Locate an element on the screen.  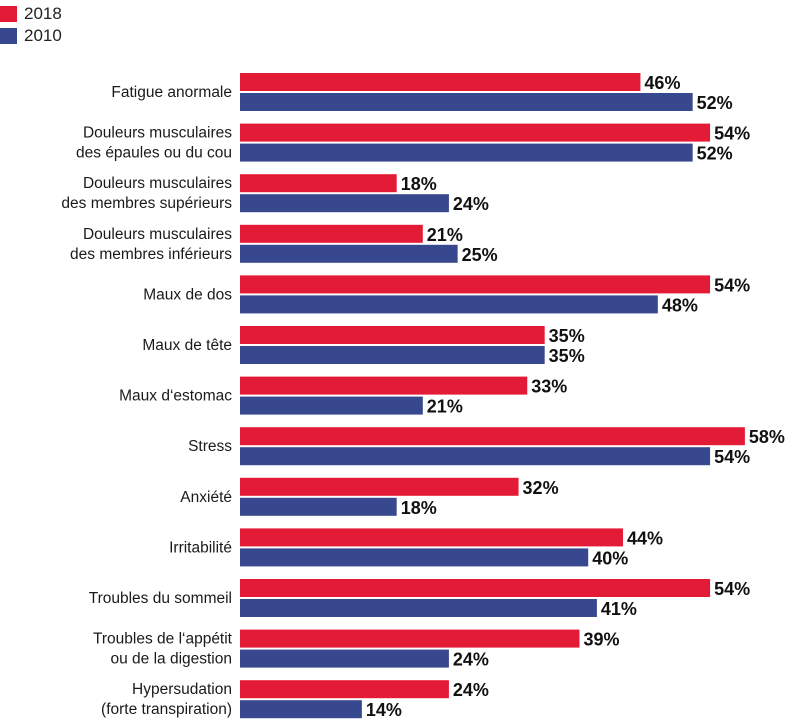
bar-group: Maux de tête 35%35% is located at coordinates (363, 346).